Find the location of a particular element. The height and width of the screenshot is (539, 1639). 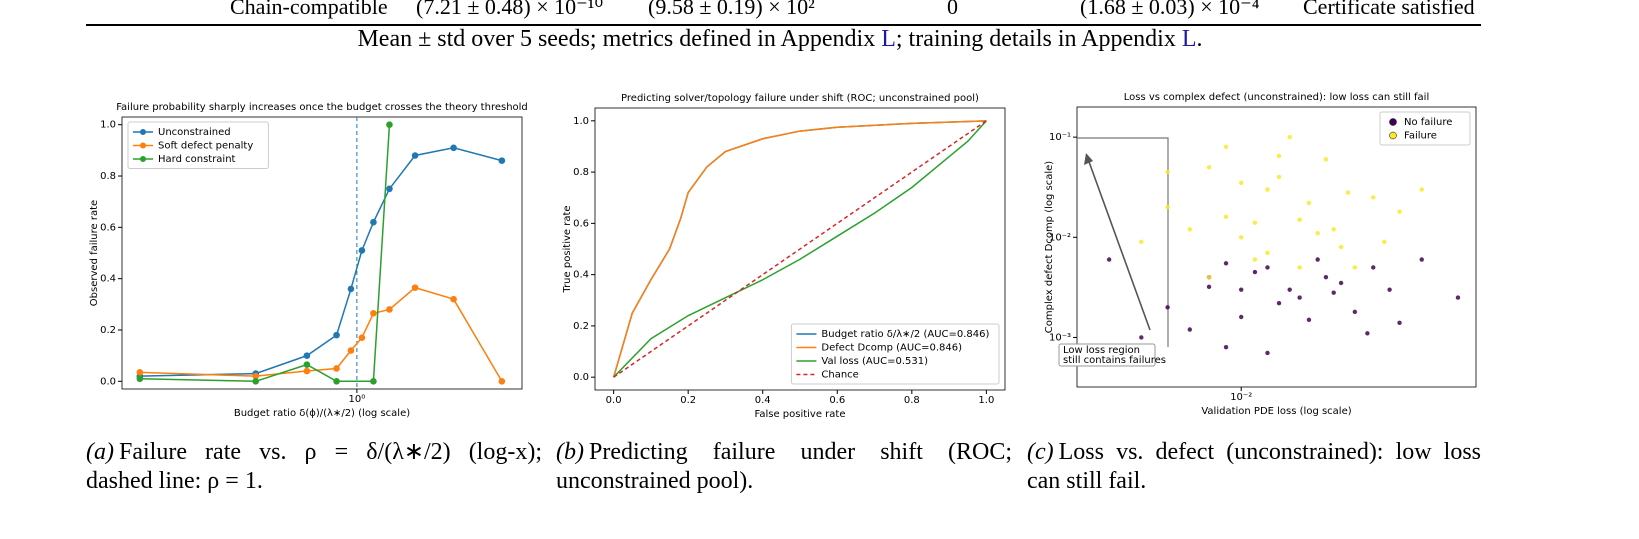

x-tick-label: 0.0 is located at coordinates (614, 400).